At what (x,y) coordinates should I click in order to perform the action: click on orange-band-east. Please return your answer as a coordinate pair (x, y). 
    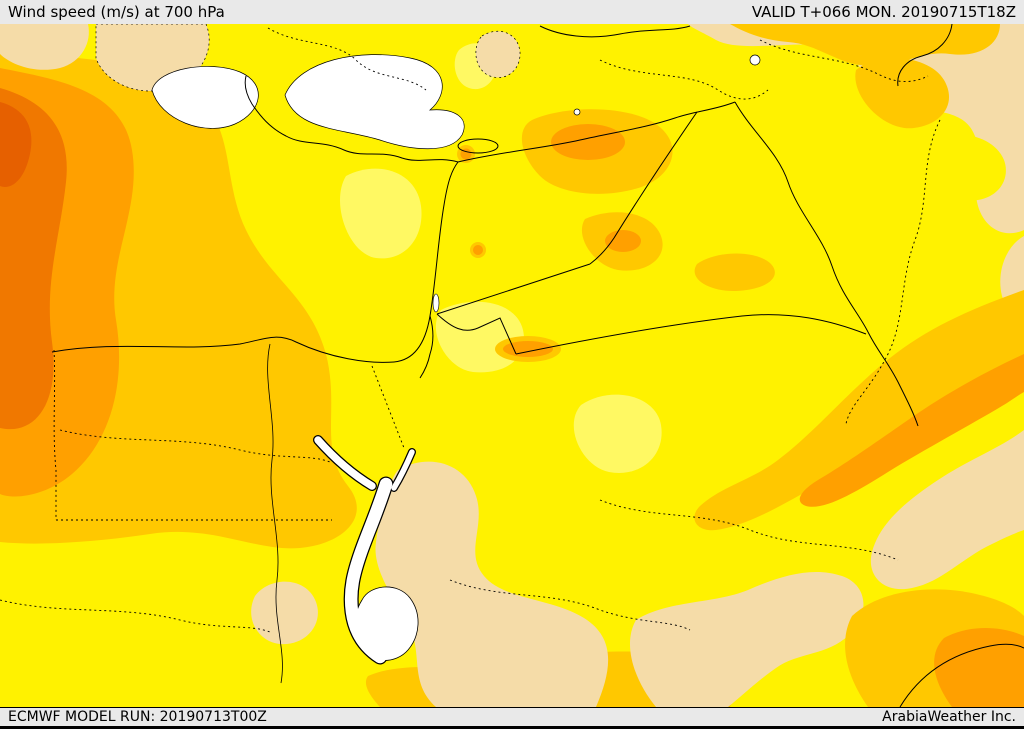
    Looking at the image, I should click on (911, 430).